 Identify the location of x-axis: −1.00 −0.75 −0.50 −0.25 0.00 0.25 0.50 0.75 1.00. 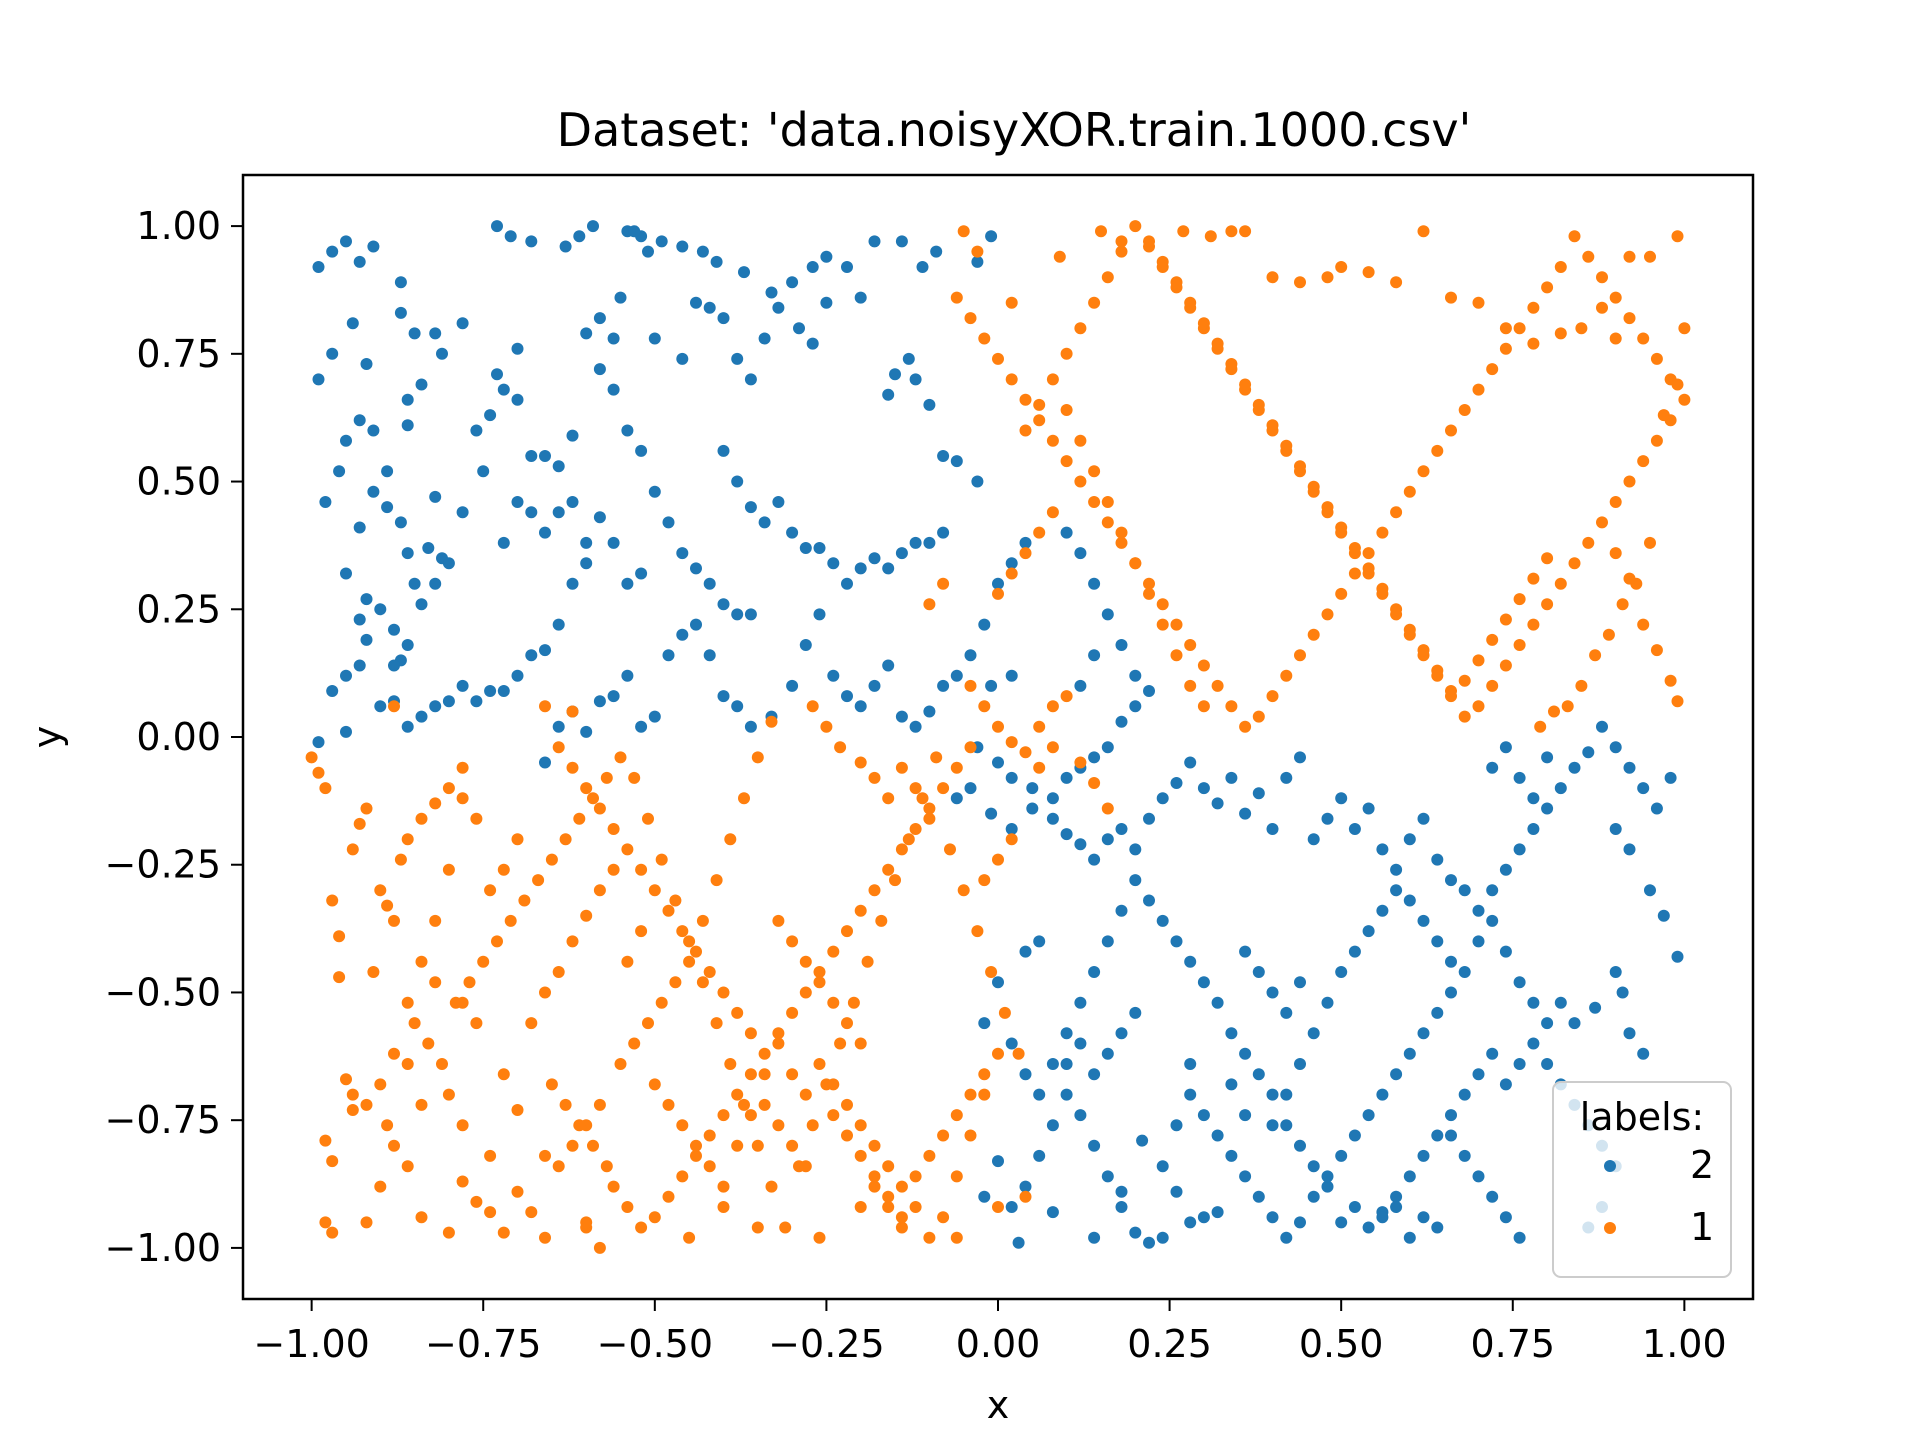
(990, 1332).